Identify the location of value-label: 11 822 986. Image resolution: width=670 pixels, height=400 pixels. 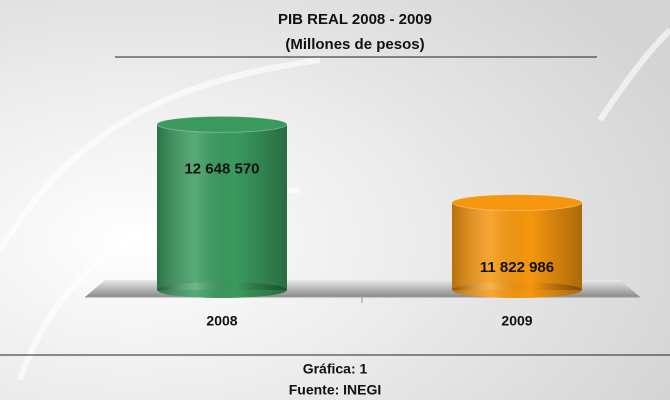
(517, 267).